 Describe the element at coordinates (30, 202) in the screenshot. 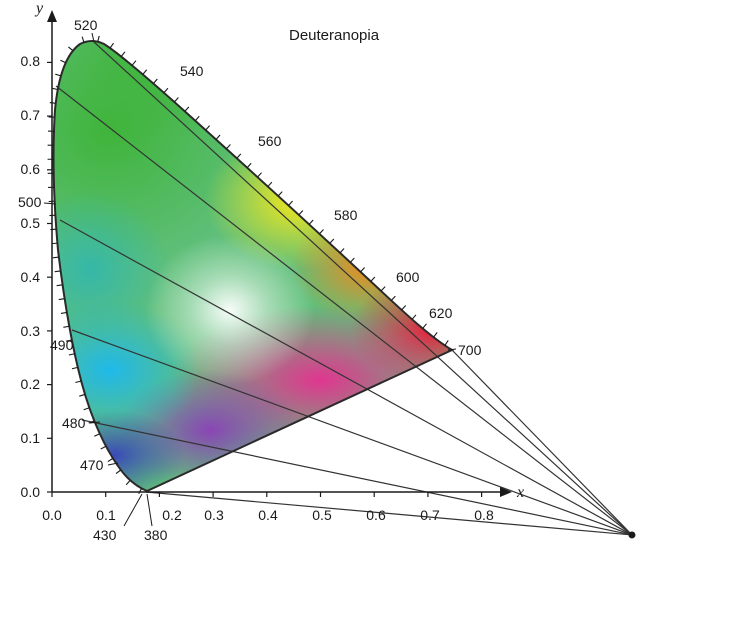

I see `wavelength-label-500: 500` at that location.